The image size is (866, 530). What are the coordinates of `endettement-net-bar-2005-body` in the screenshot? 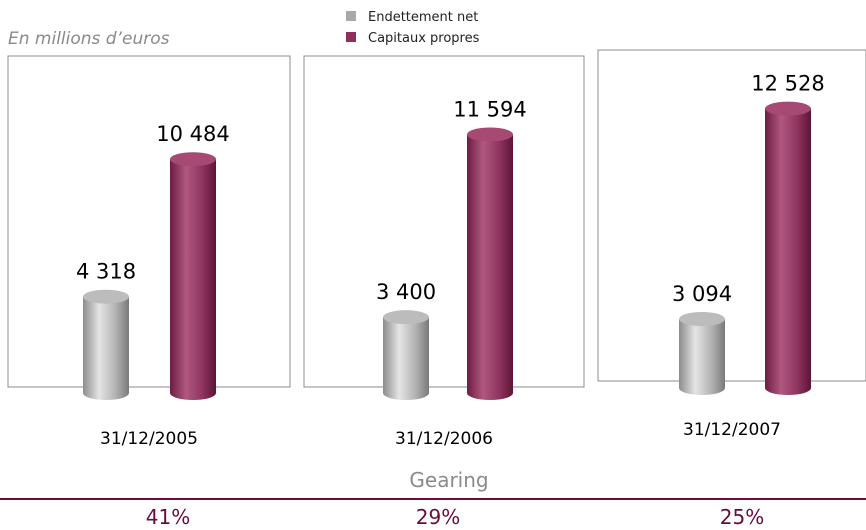 It's located at (106, 348).